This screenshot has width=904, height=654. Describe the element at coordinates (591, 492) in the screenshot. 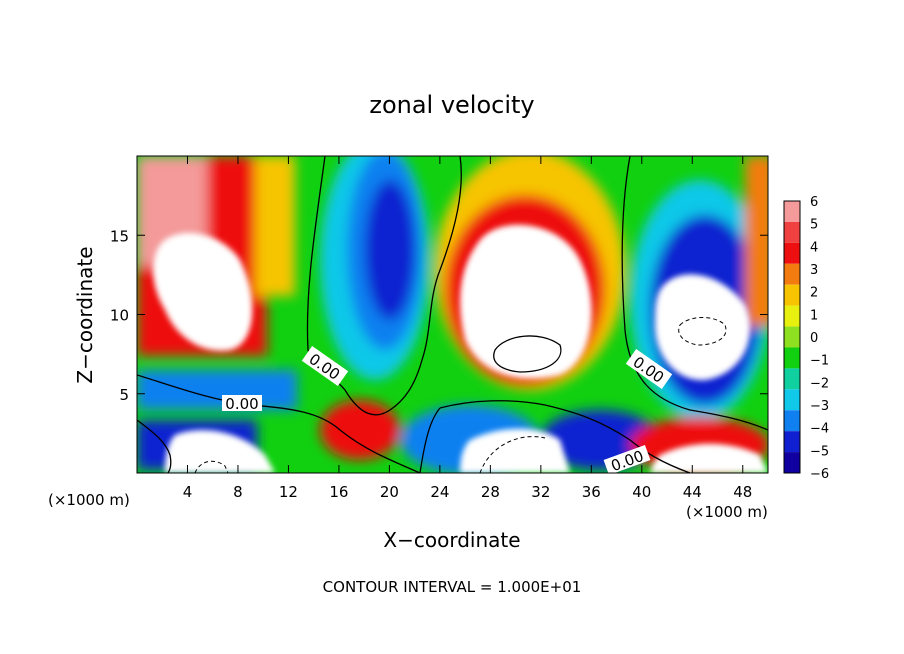

I see `x-tick-label: 36` at that location.